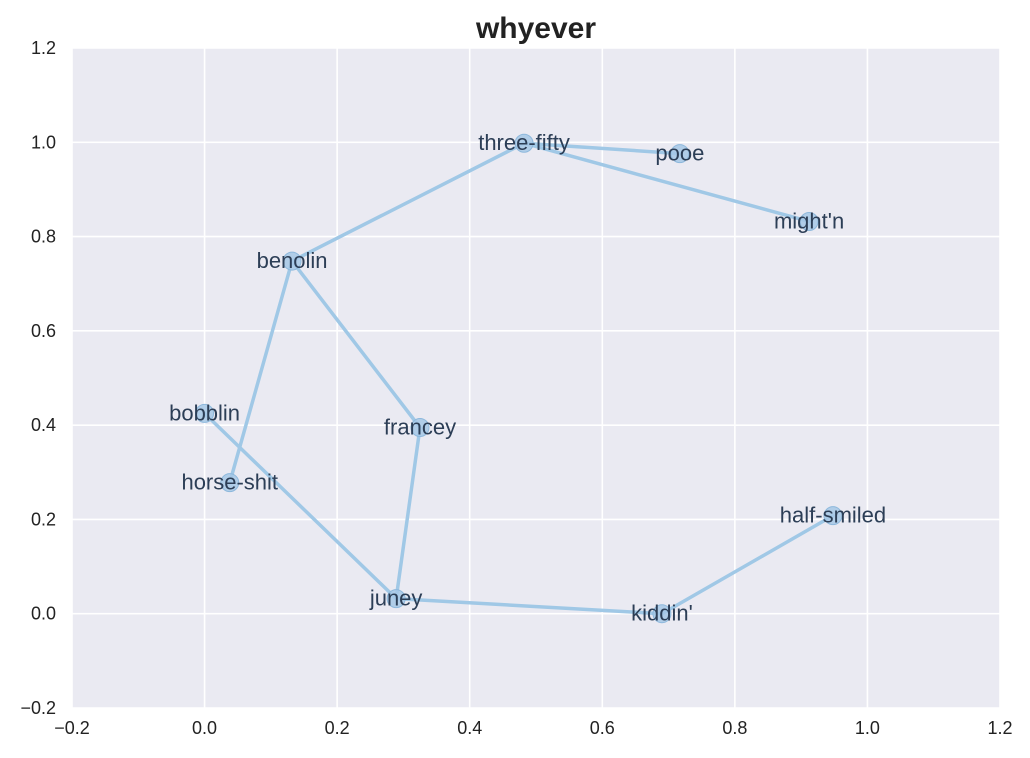 The image size is (1030, 758). Describe the element at coordinates (38, 708) in the screenshot. I see `y-tick-label: −0.2` at that location.